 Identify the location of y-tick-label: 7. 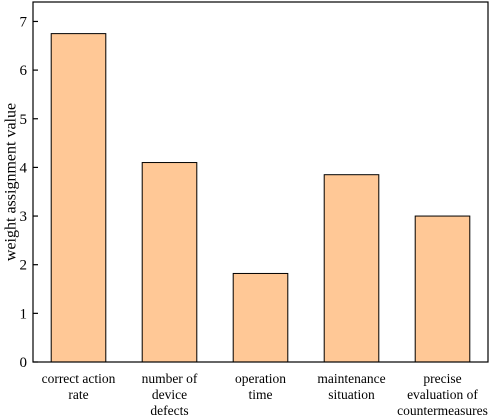
(24, 22).